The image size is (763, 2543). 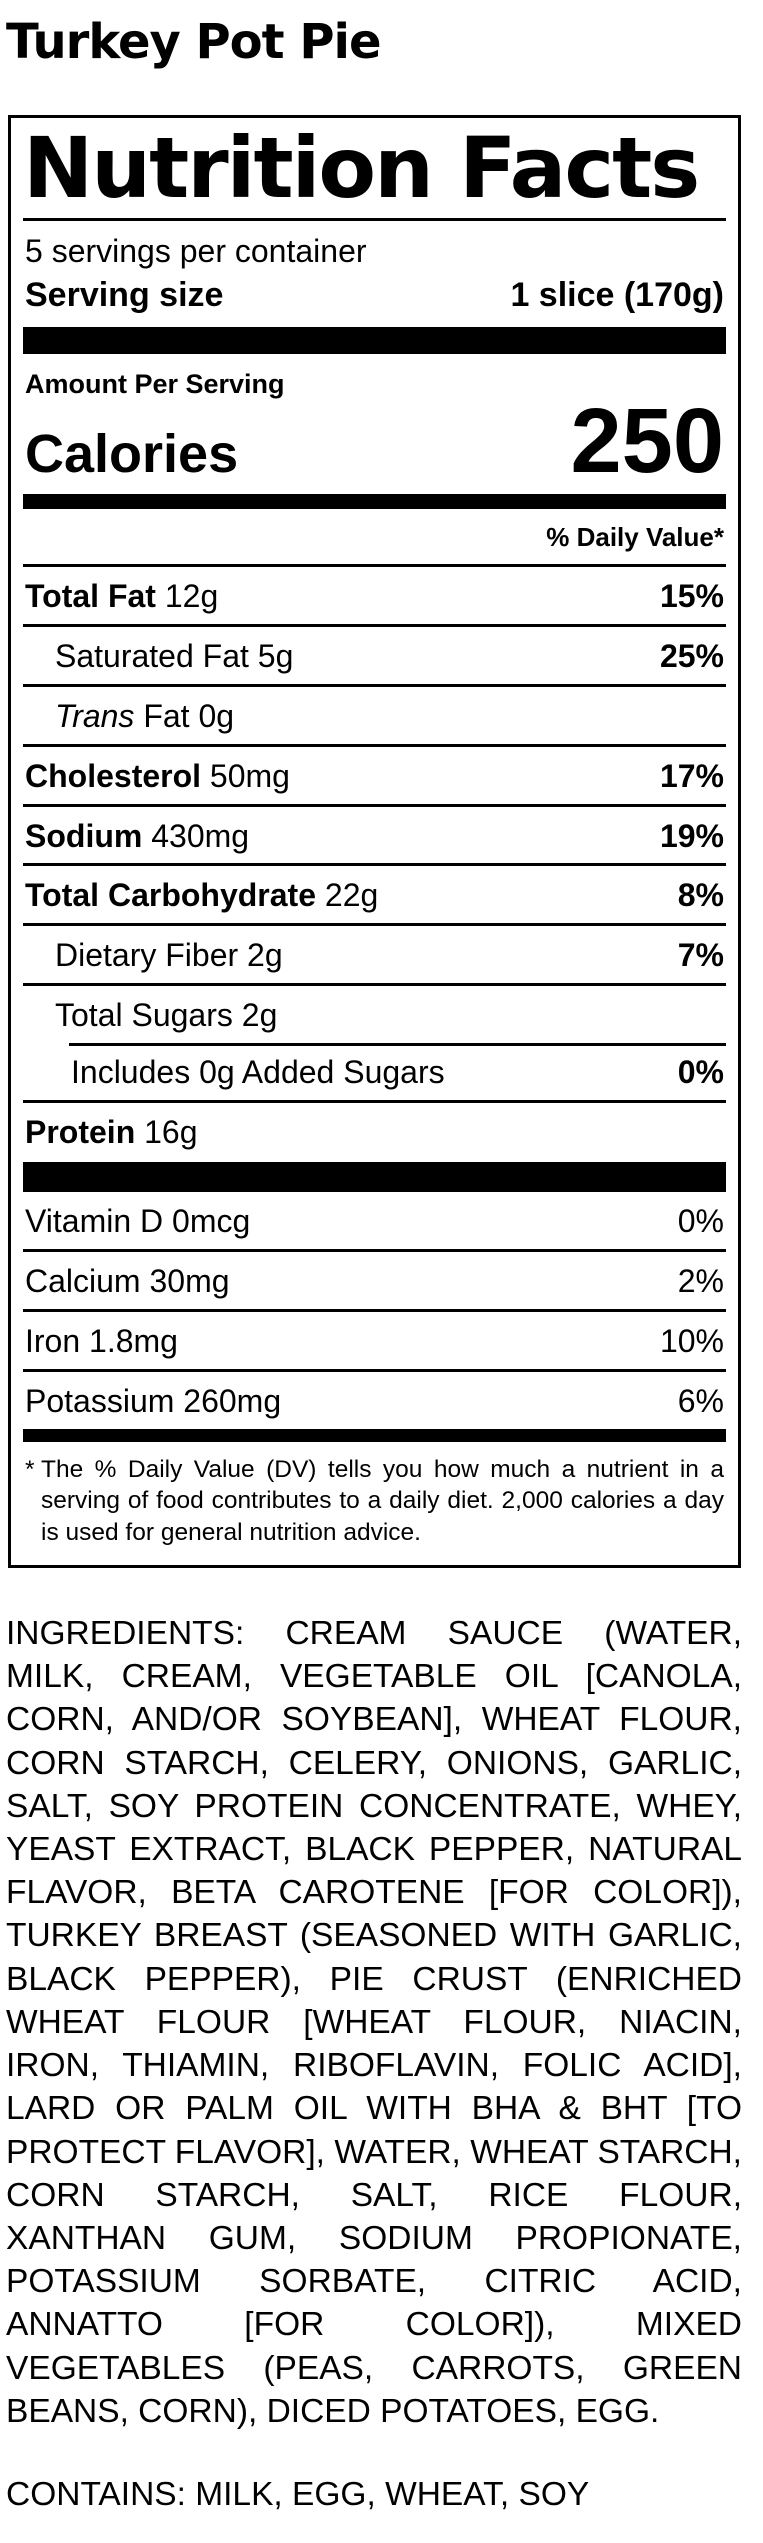 I want to click on nutrient-row-total-carbohydrate: Total Carbohydrate 22g 8%, so click(x=374, y=893).